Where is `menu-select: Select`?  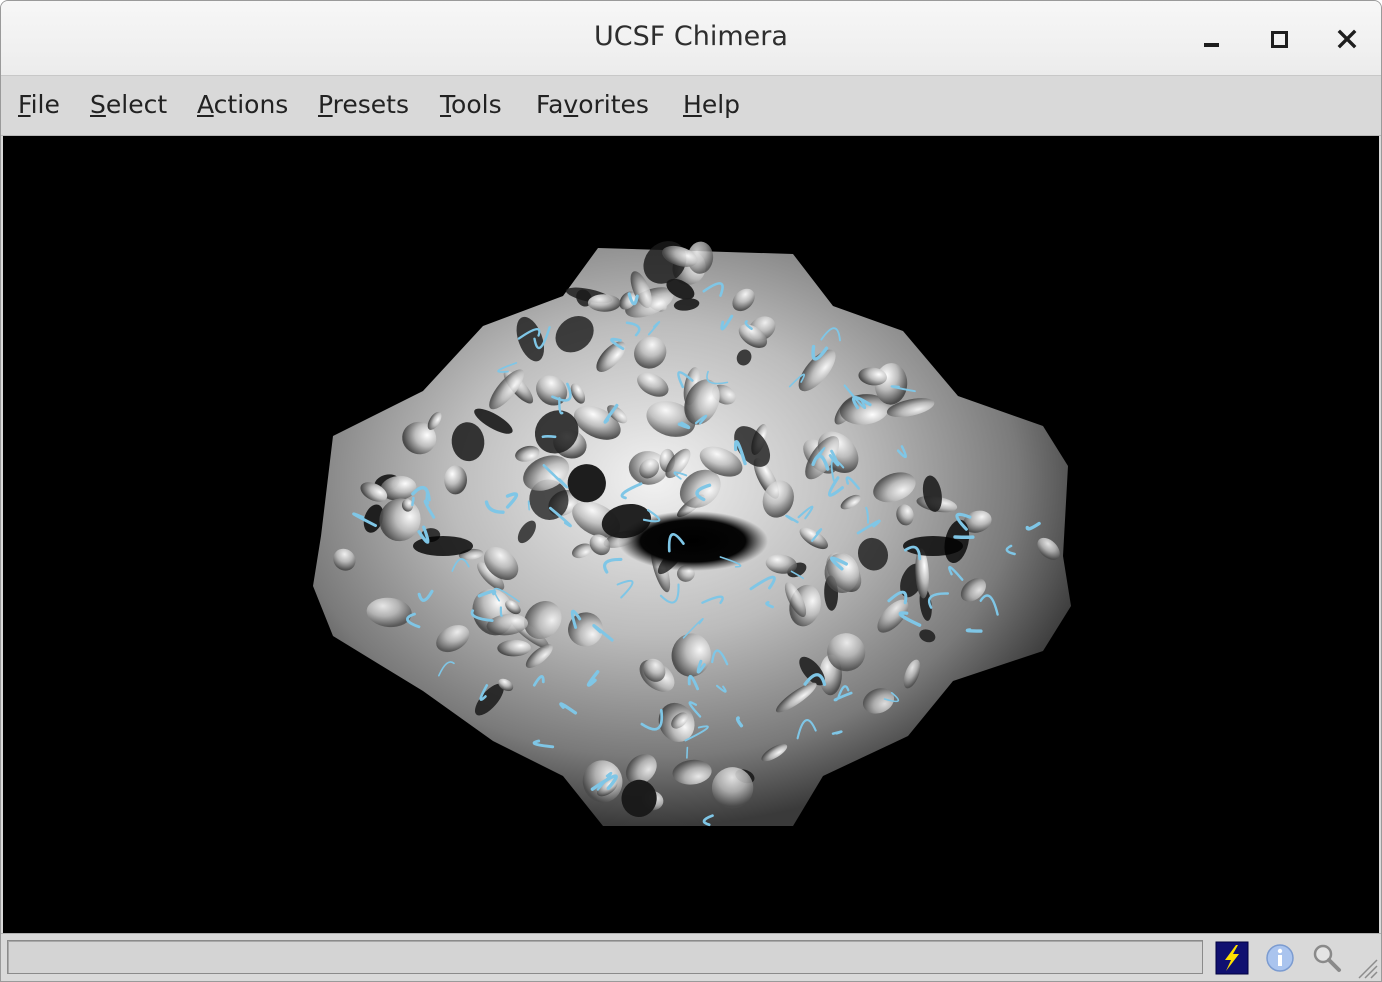 menu-select: Select is located at coordinates (128, 104).